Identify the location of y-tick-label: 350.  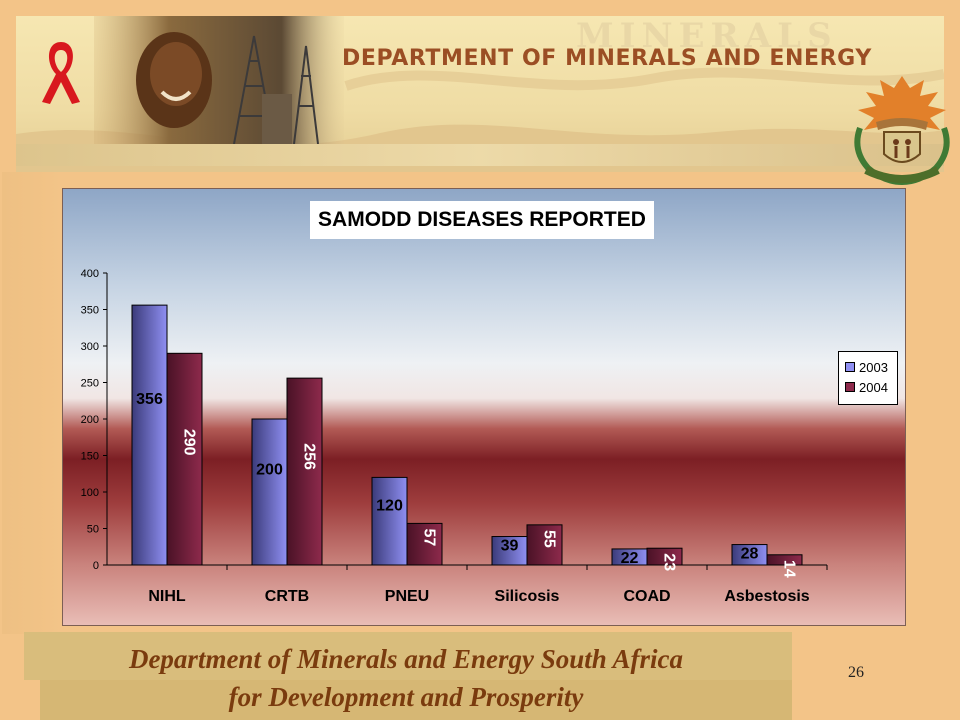
(90, 311).